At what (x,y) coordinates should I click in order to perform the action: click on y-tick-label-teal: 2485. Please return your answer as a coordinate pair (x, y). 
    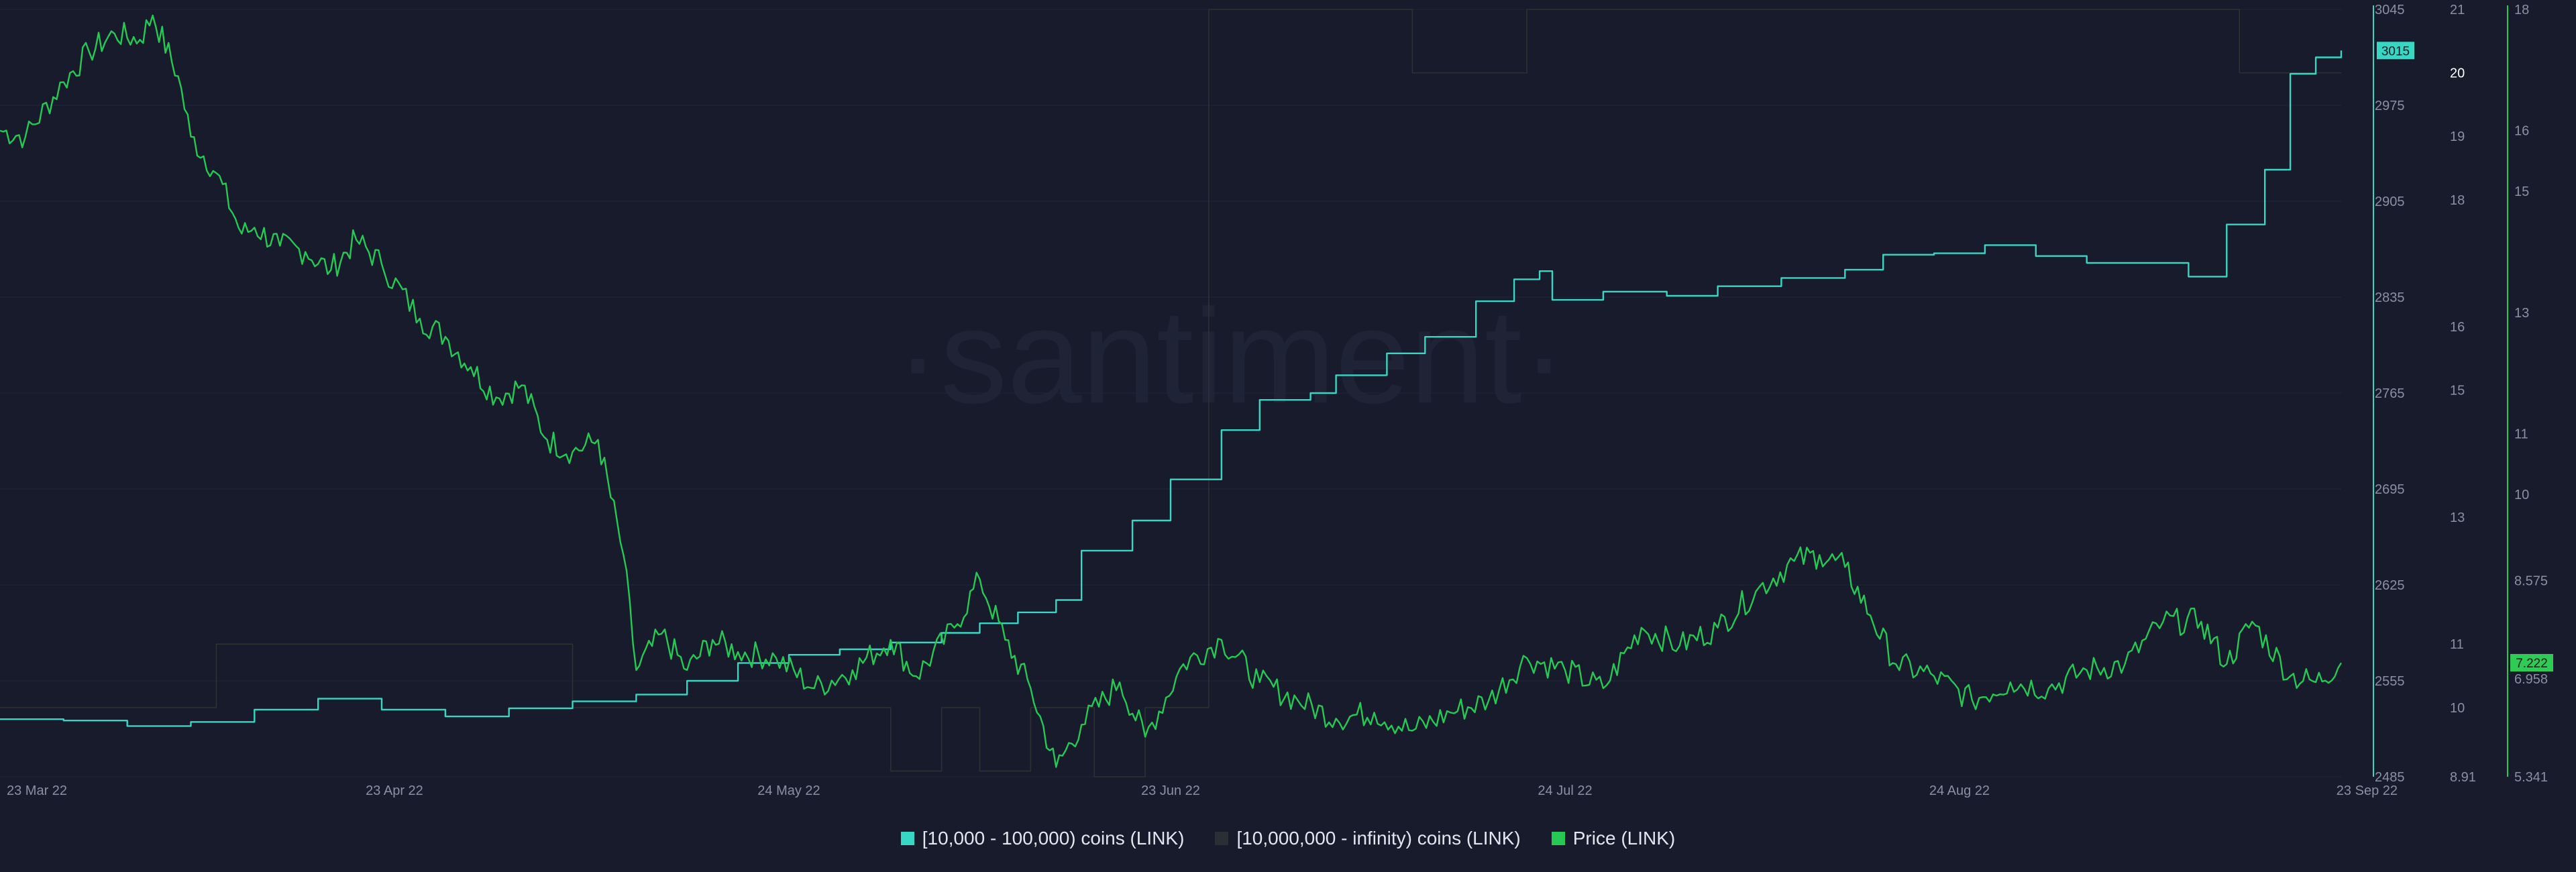
    Looking at the image, I should click on (2390, 778).